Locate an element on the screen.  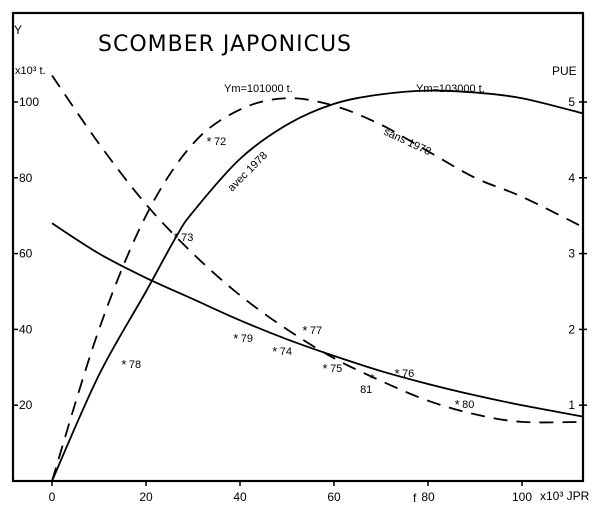
x-tick-label: 20 is located at coordinates (146, 497).